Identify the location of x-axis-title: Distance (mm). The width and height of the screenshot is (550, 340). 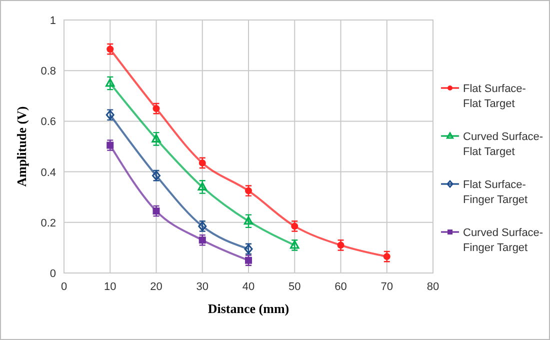
(249, 308).